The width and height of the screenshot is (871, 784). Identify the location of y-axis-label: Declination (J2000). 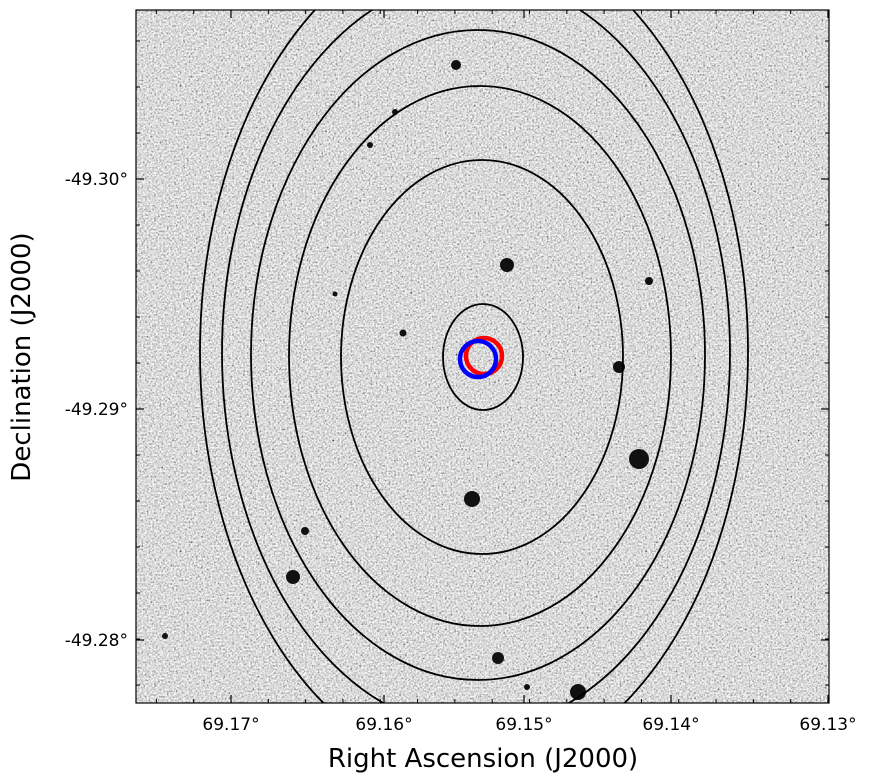
(22, 356).